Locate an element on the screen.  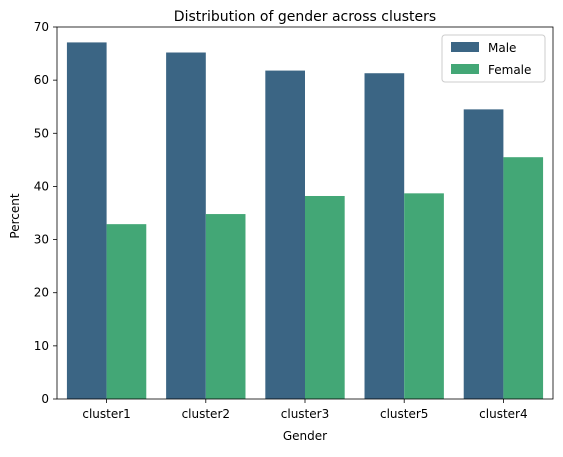
x-axis-label: Gender is located at coordinates (305, 436).